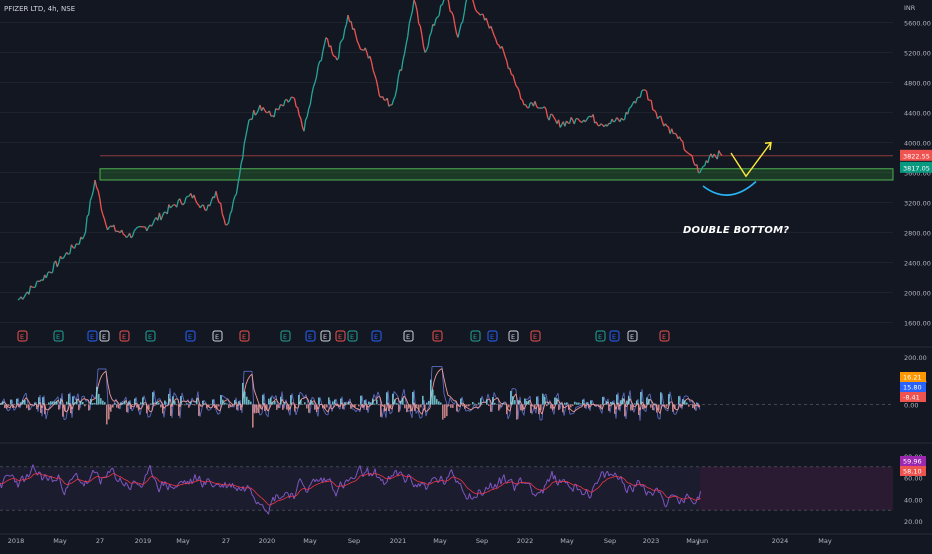  I want to click on time-tick-label: 27, so click(100, 541).